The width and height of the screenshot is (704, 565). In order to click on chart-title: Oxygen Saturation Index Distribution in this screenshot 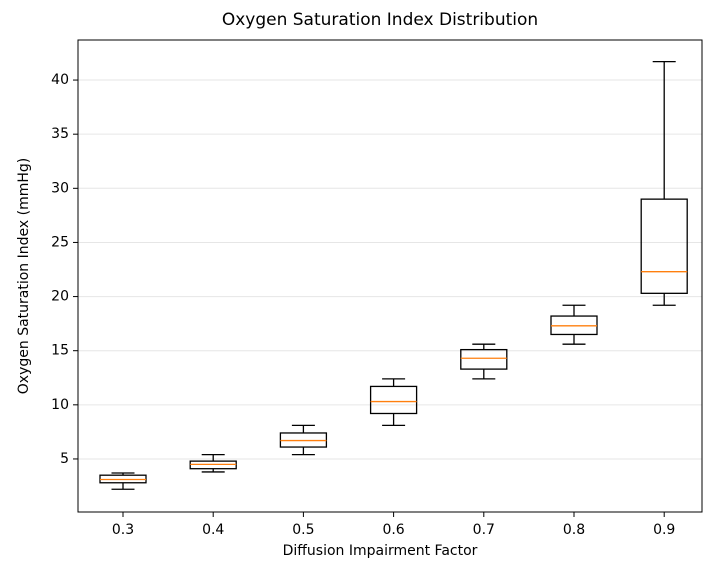, I will do `click(380, 20)`.